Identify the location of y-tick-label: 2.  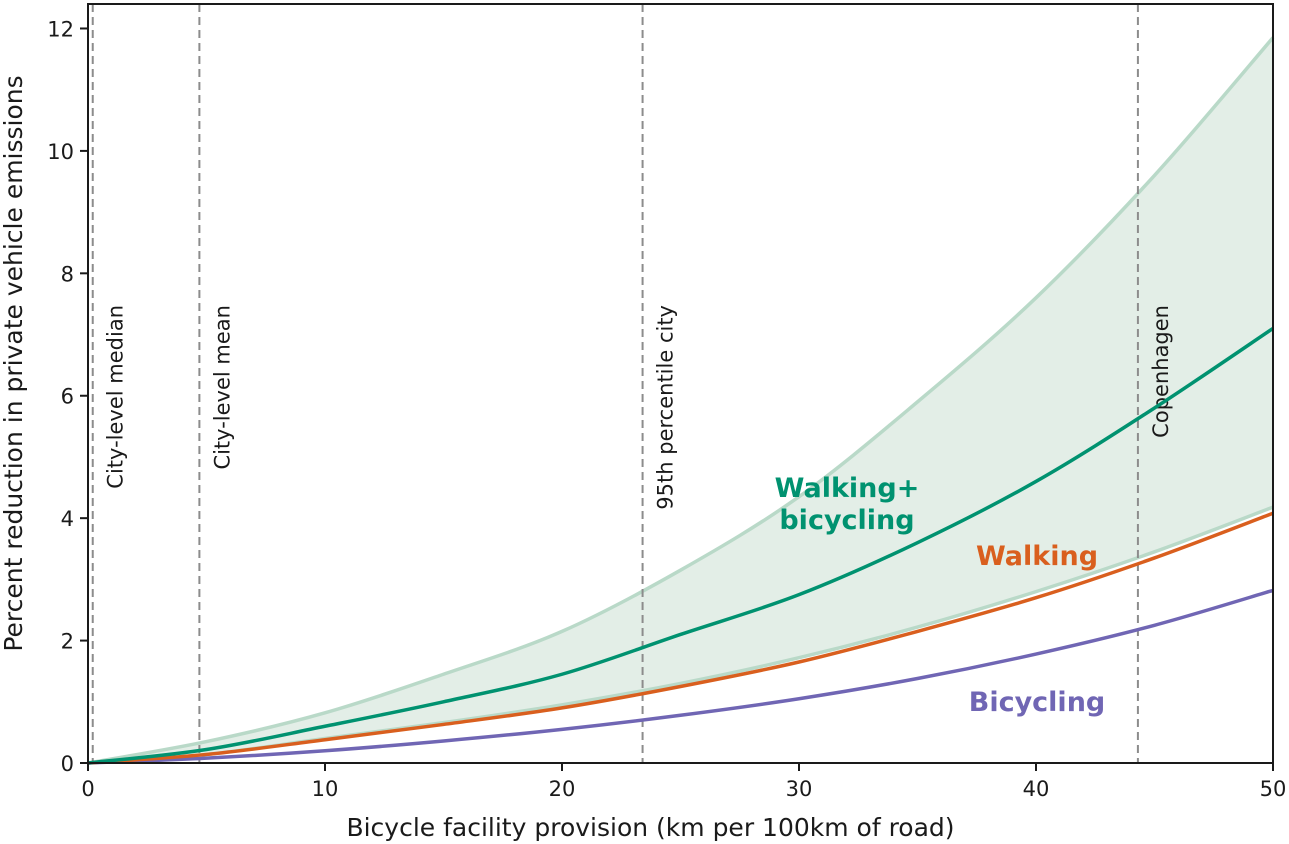
(67, 642).